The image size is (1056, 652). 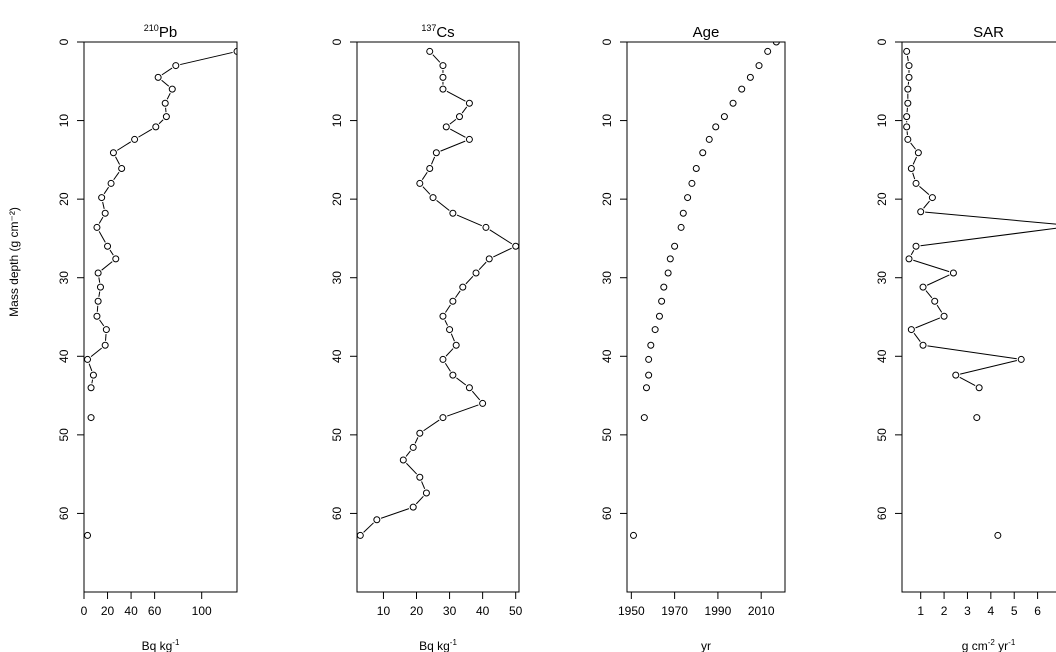 I want to click on x-tick-label: 40, so click(x=483, y=611).